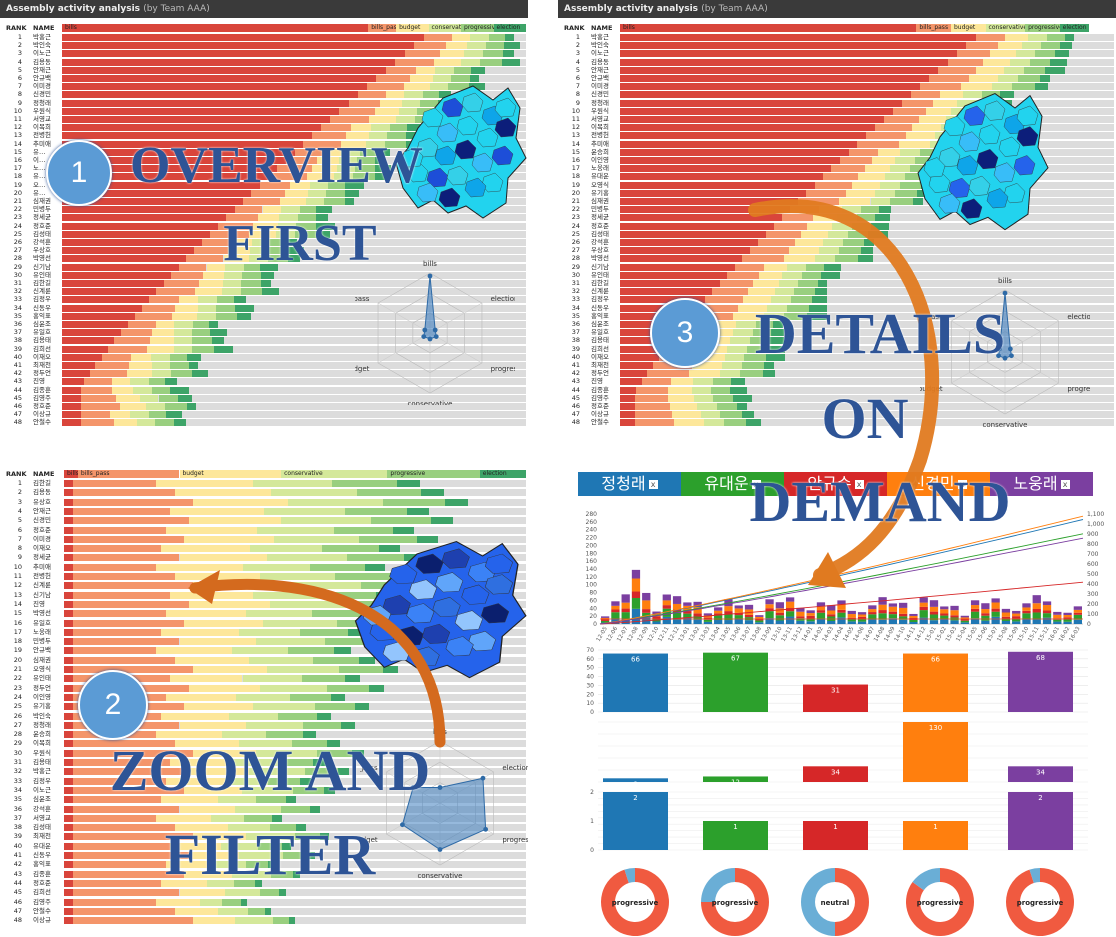  What do you see at coordinates (829, 483) in the screenshot?
I see `member-tab-label: 안규수` at bounding box center [829, 483].